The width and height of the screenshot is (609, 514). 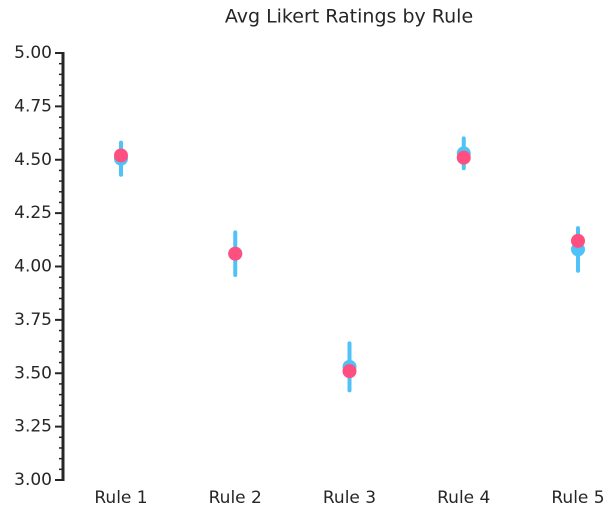 I want to click on y-tick-label: 3.25, so click(x=33, y=427).